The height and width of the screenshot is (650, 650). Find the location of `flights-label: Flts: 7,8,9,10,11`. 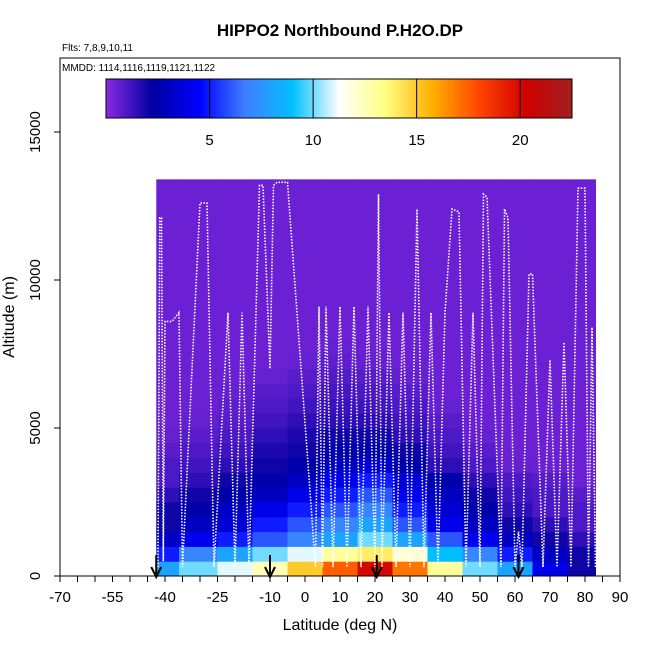

flights-label: Flts: 7,8,9,10,11 is located at coordinates (97, 48).